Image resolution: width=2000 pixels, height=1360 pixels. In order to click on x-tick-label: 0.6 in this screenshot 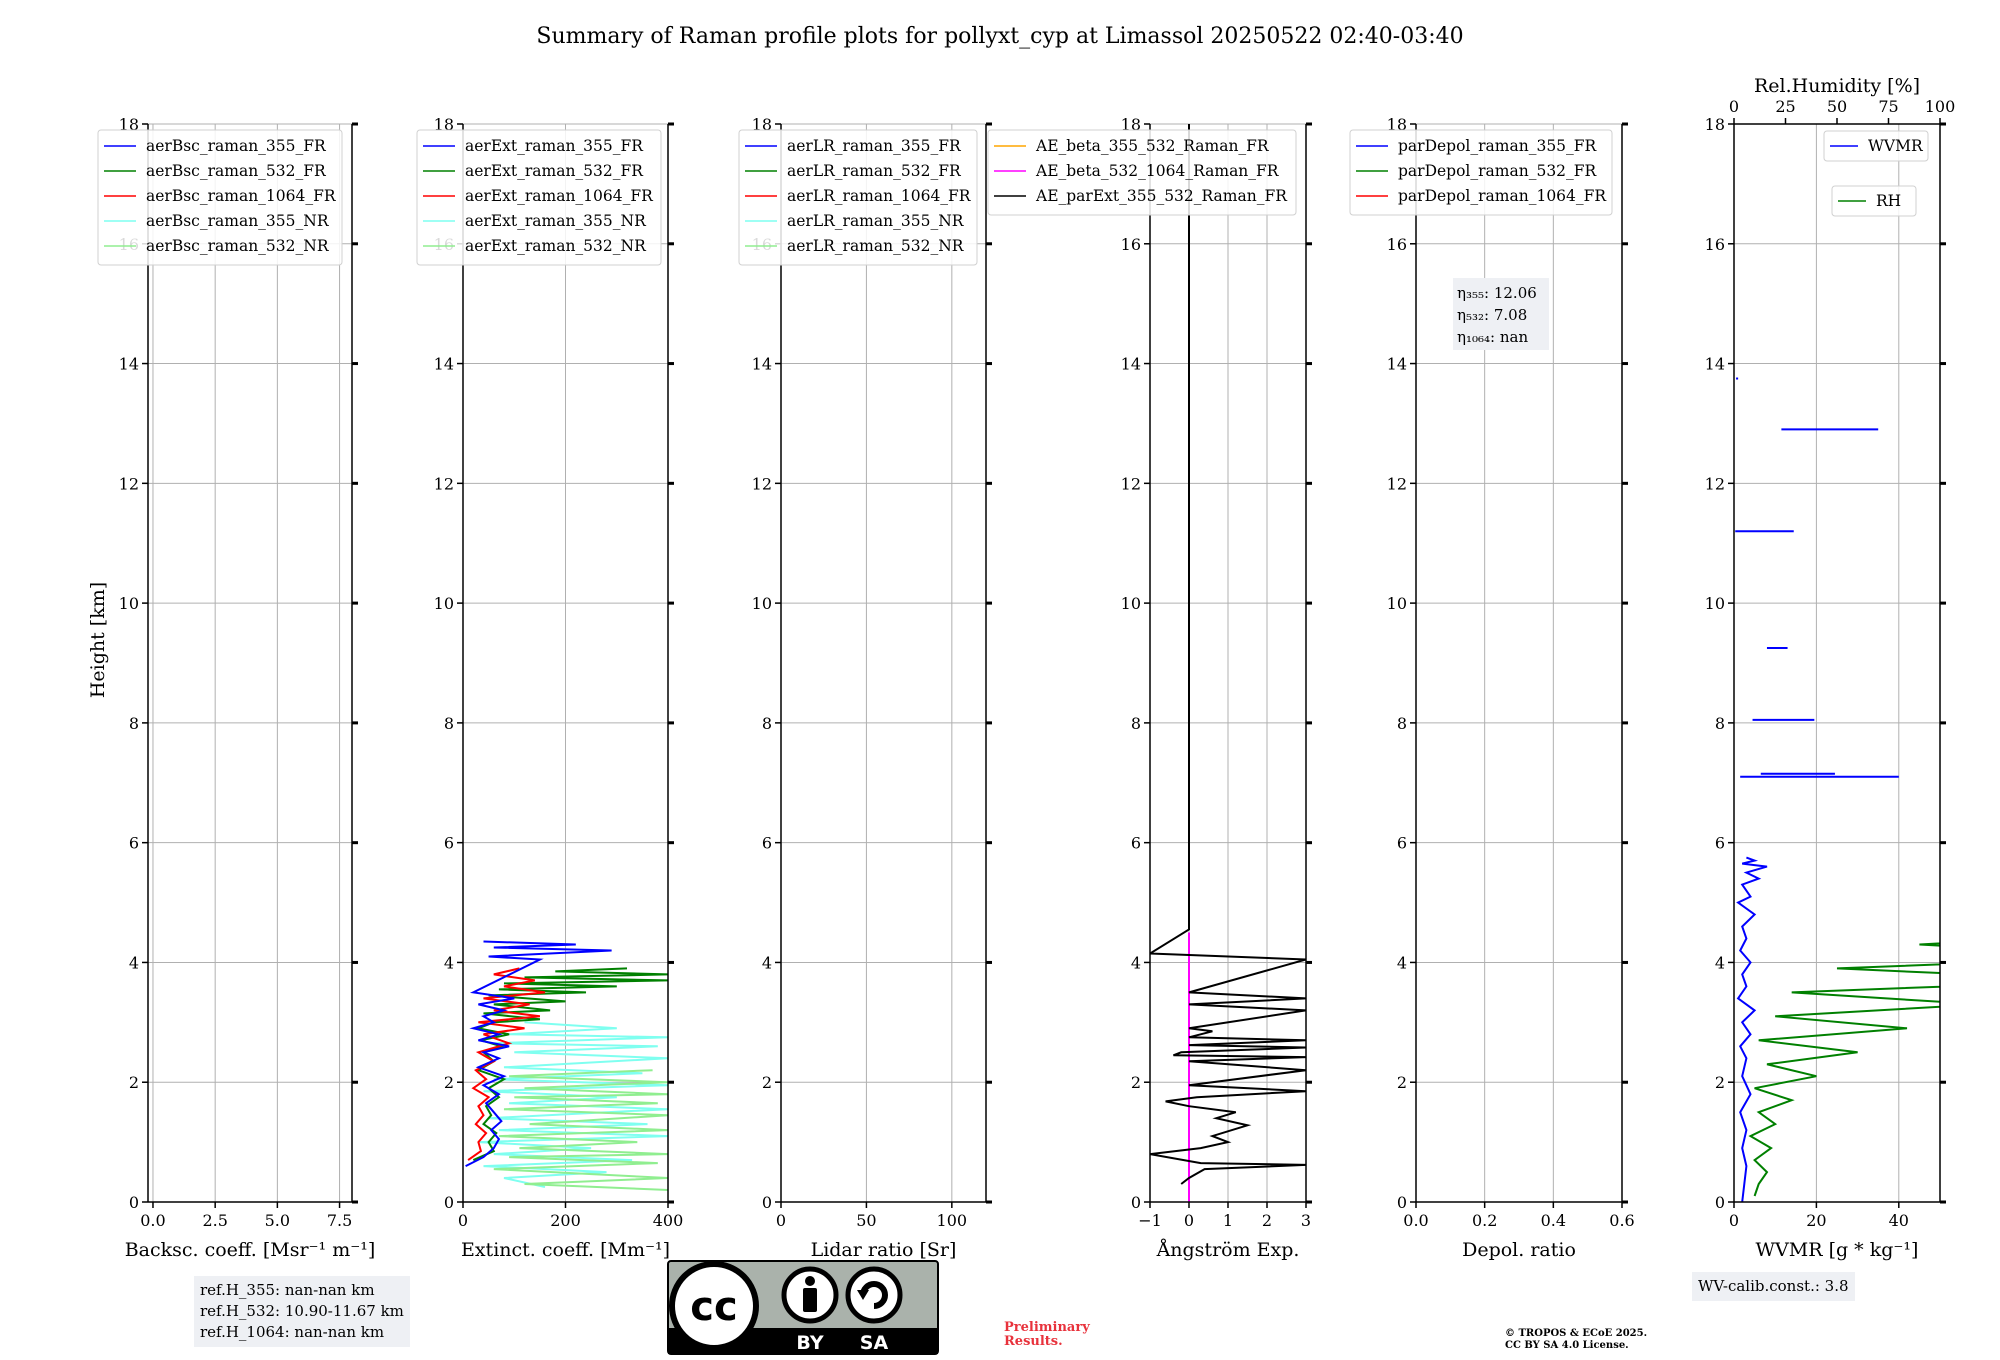, I will do `click(1621, 1220)`.